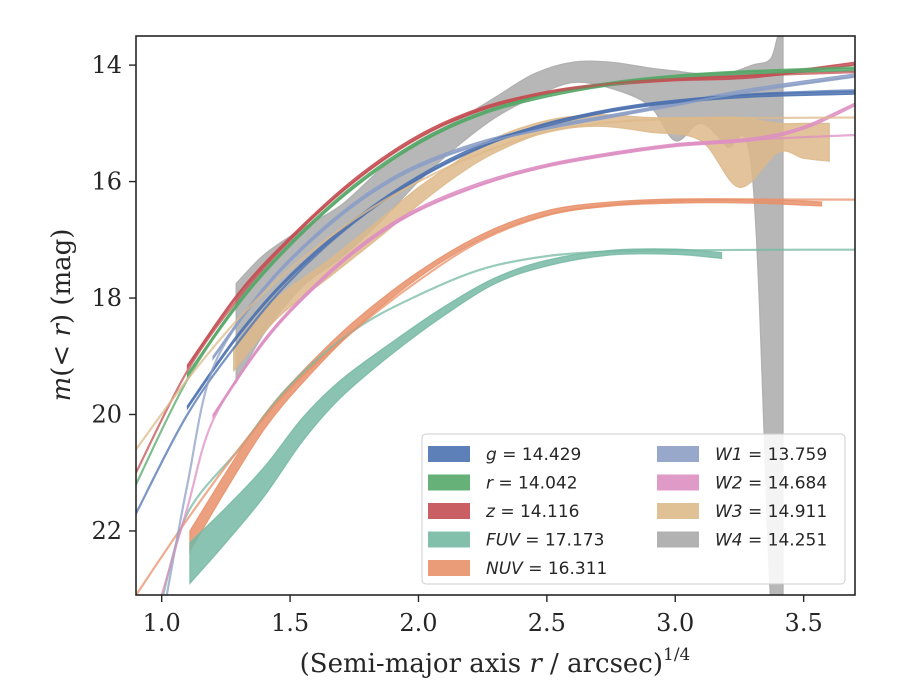 Image resolution: width=900 pixels, height=700 pixels. Describe the element at coordinates (771, 512) in the screenshot. I see `legend-label-w3: W3 = 14.911` at that location.